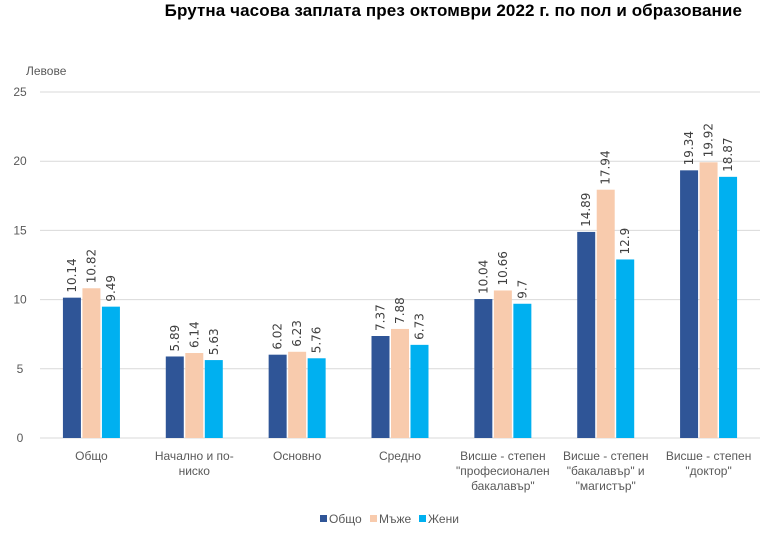  What do you see at coordinates (606, 167) in the screenshot?
I see `data-label: 17.94` at bounding box center [606, 167].